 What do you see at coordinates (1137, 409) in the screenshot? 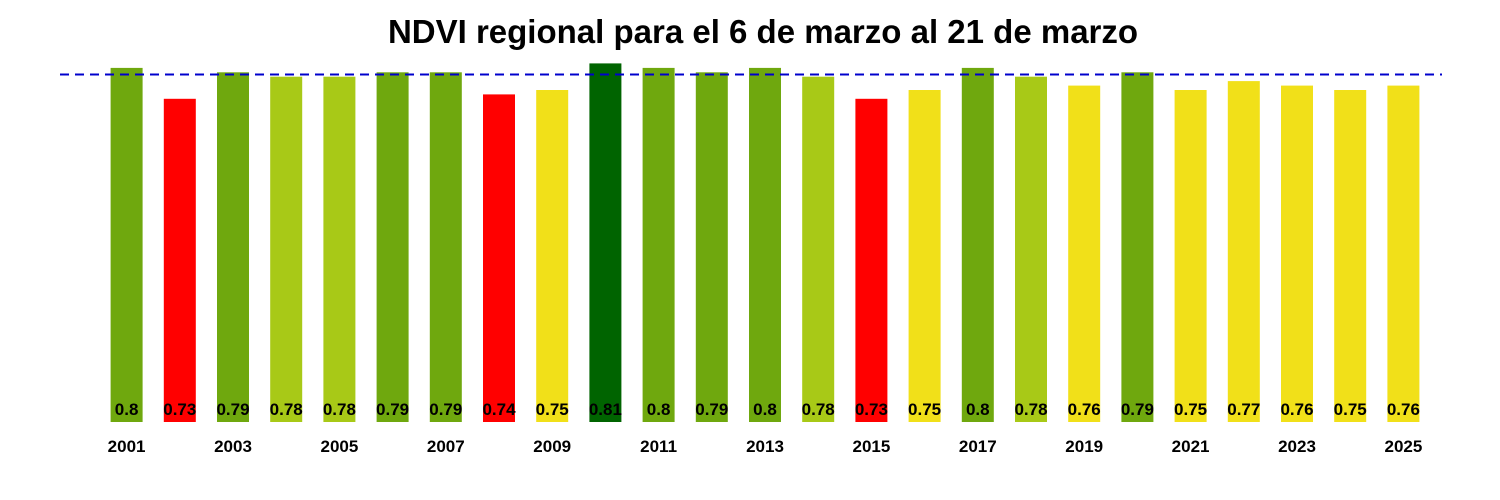
I see `value-label-2020: 0.79` at bounding box center [1137, 409].